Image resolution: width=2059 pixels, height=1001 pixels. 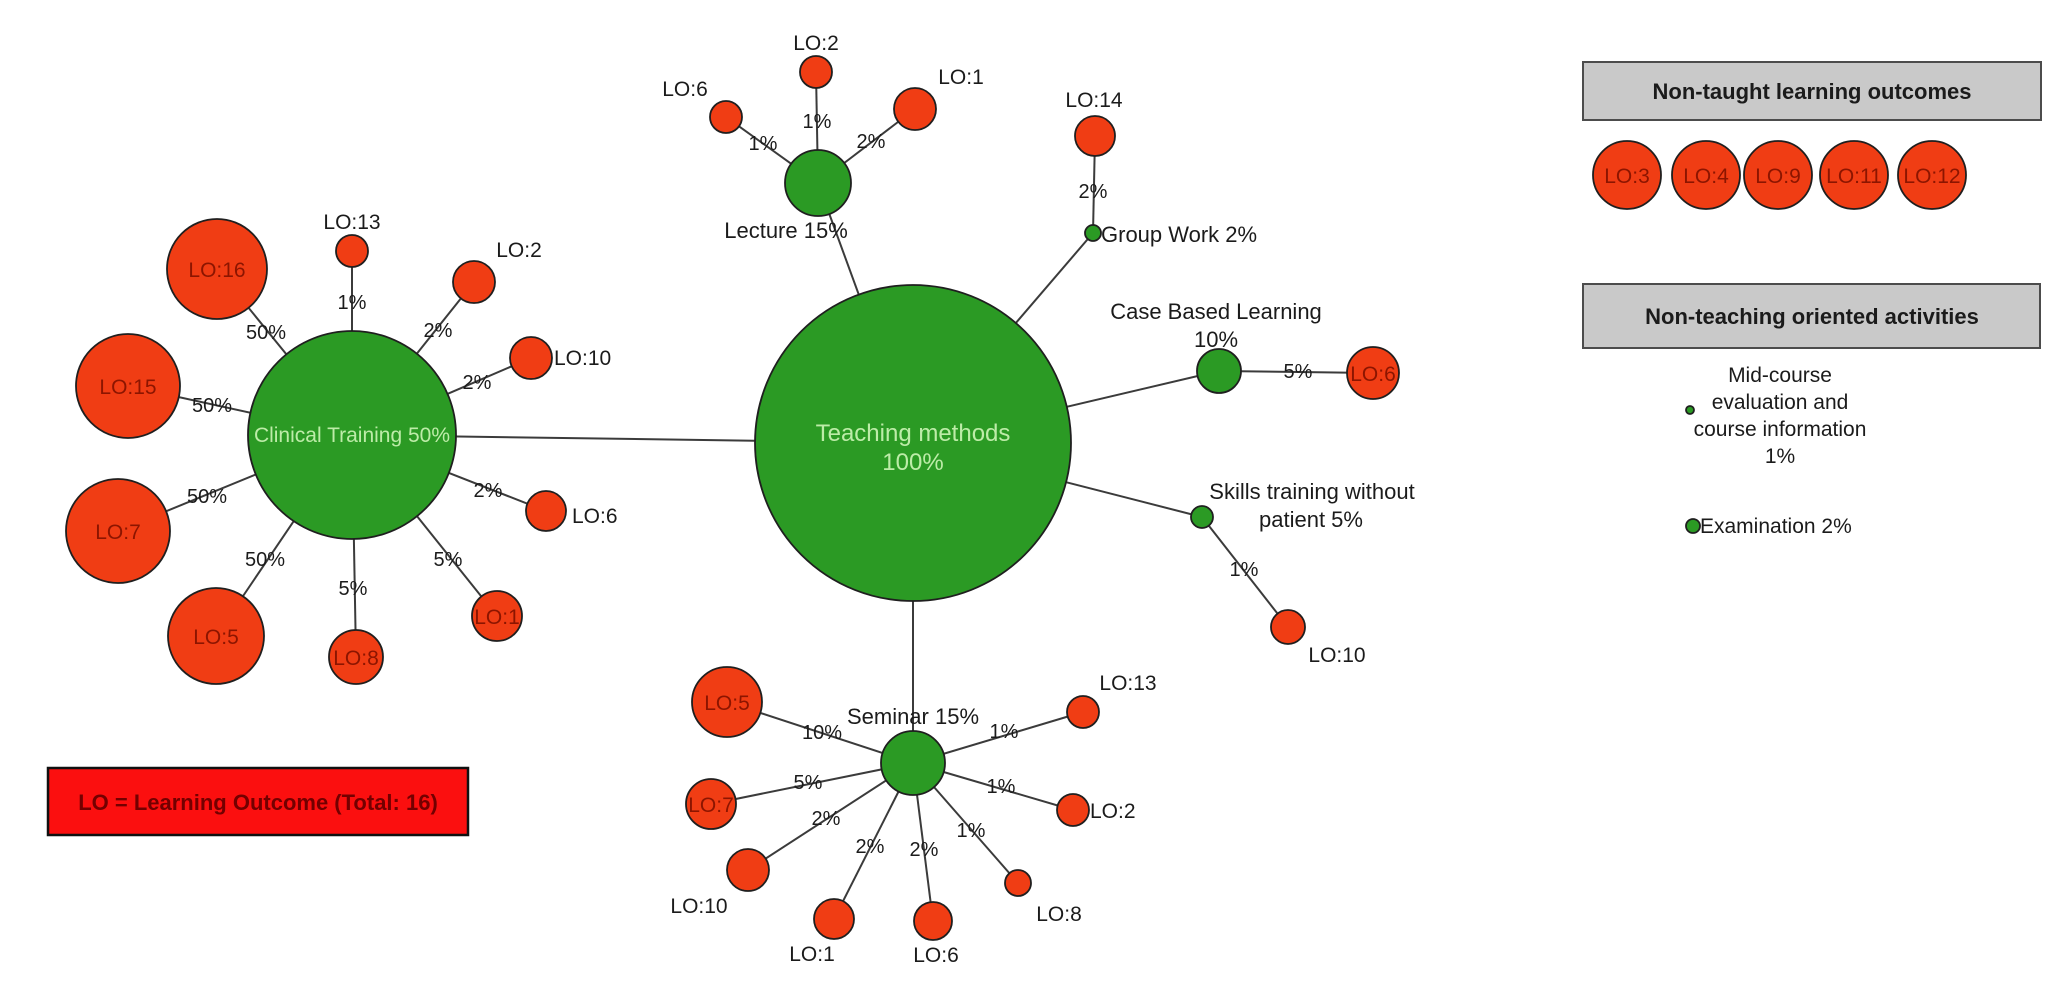 I want to click on non-taught-header: Non-taught learning outcomes, so click(x=1812, y=91).